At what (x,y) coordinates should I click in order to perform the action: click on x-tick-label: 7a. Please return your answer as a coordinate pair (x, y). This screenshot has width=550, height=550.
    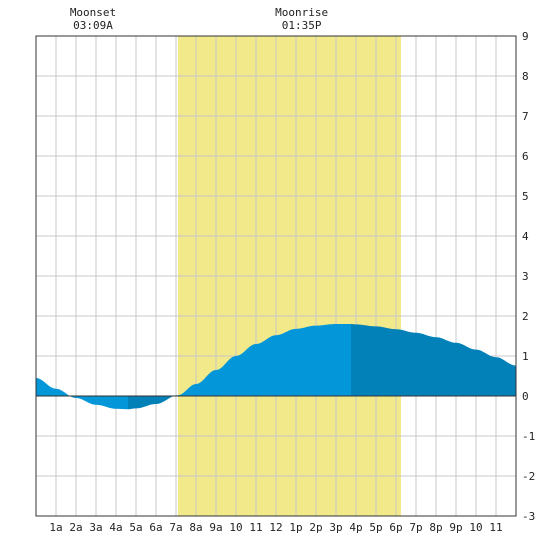
    Looking at the image, I should click on (175, 527).